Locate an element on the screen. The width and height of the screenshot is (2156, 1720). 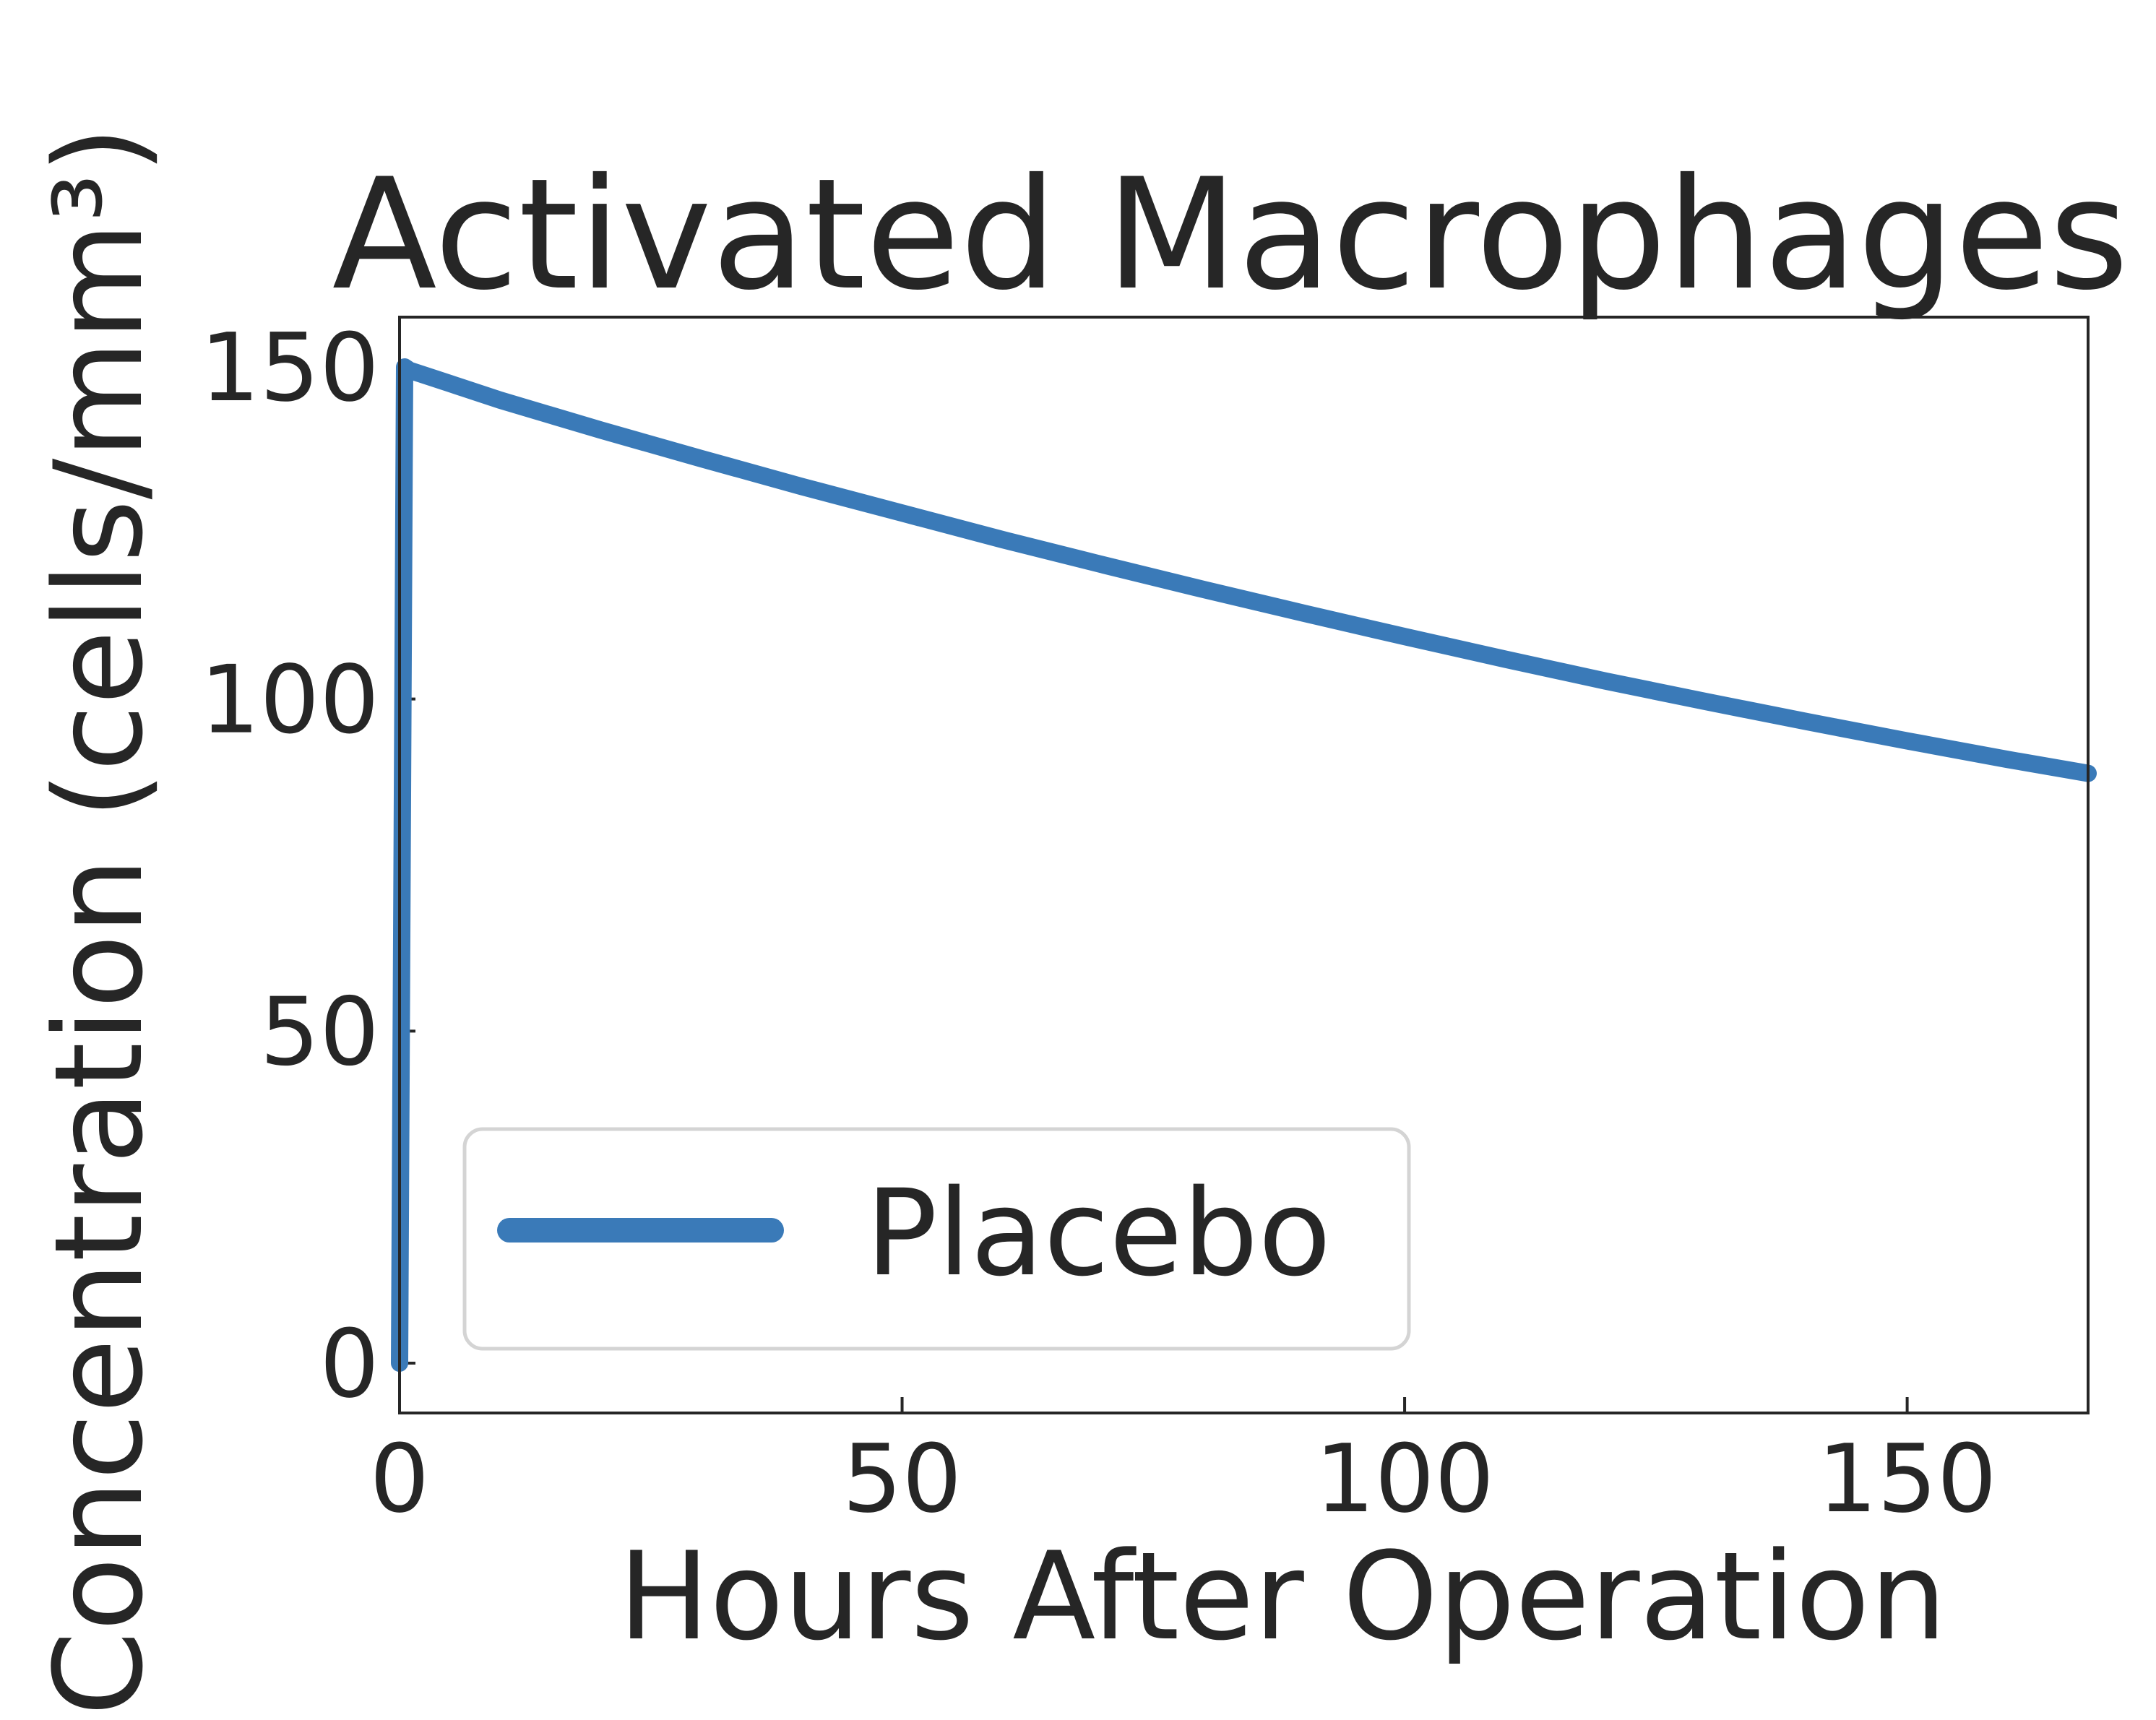
legend-label-placebo: Placebo is located at coordinates (1098, 1233).